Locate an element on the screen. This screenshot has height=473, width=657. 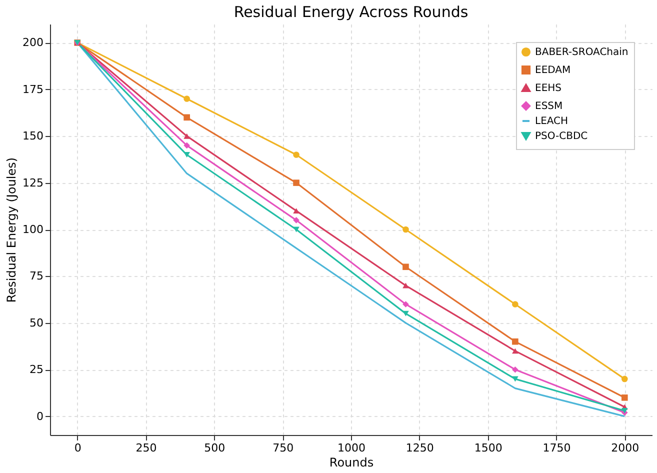
y-tick-label: 75 is located at coordinates (37, 276).